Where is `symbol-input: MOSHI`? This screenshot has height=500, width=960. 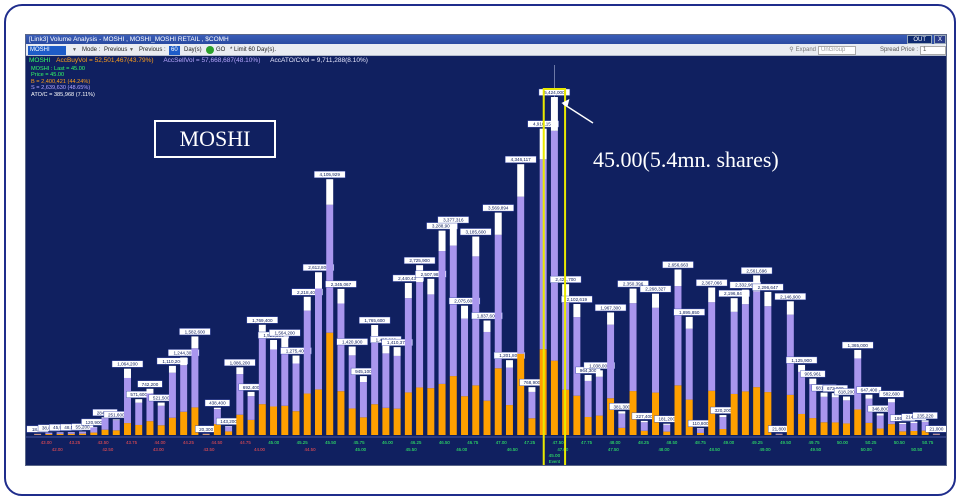 symbol-input: MOSHI is located at coordinates (47, 50).